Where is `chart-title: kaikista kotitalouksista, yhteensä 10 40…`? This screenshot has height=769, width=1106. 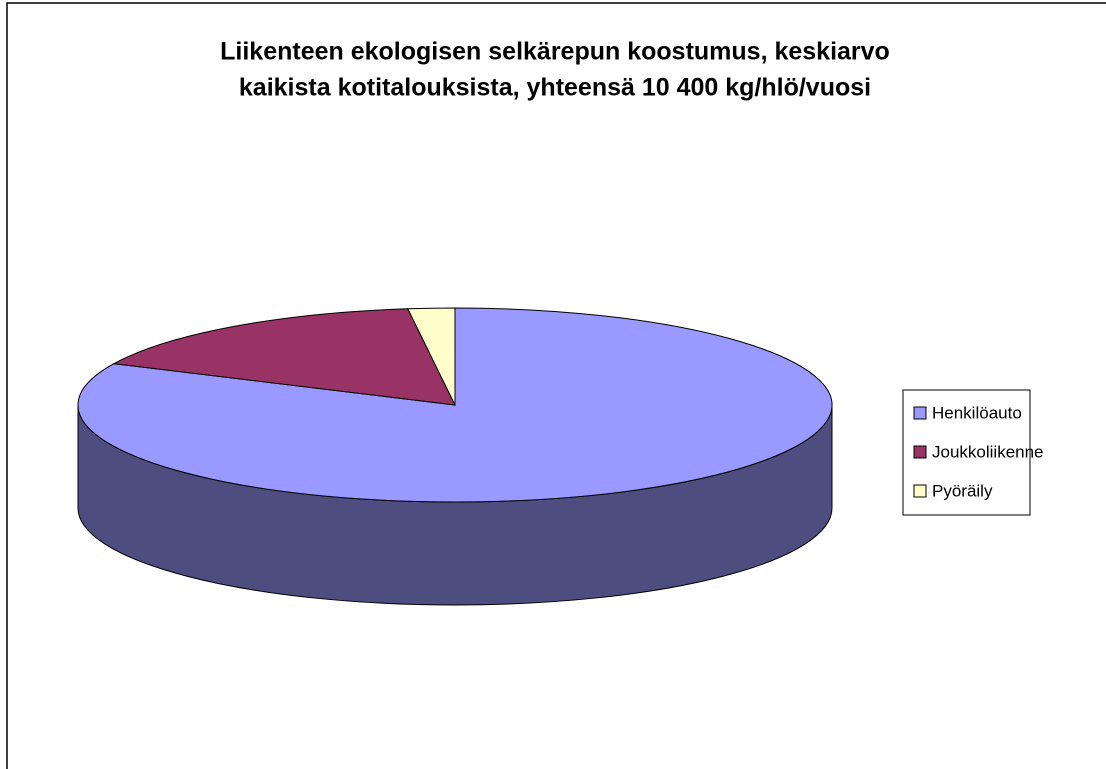
chart-title: kaikista kotitalouksista, yhteensä 10 40… is located at coordinates (555, 88).